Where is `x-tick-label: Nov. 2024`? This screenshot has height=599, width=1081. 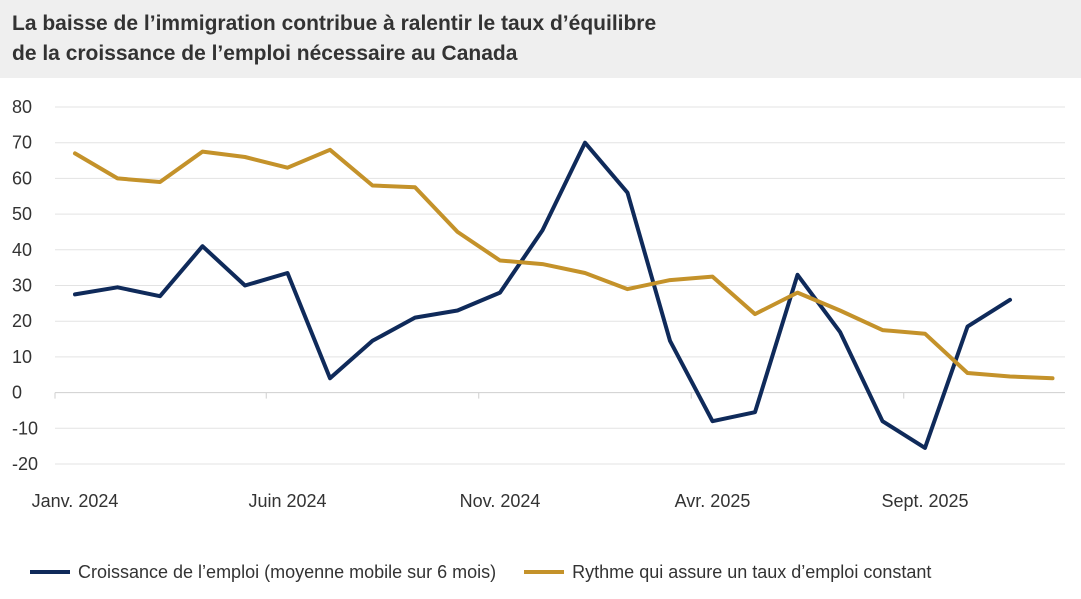
x-tick-label: Nov. 2024 is located at coordinates (500, 501).